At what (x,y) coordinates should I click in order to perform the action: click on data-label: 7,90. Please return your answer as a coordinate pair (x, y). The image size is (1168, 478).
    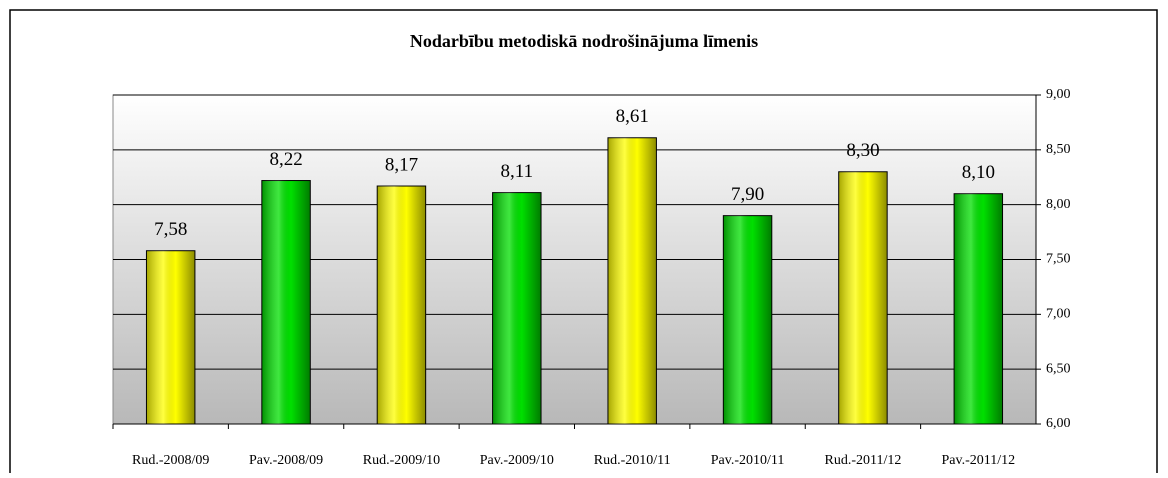
    Looking at the image, I should click on (747, 194).